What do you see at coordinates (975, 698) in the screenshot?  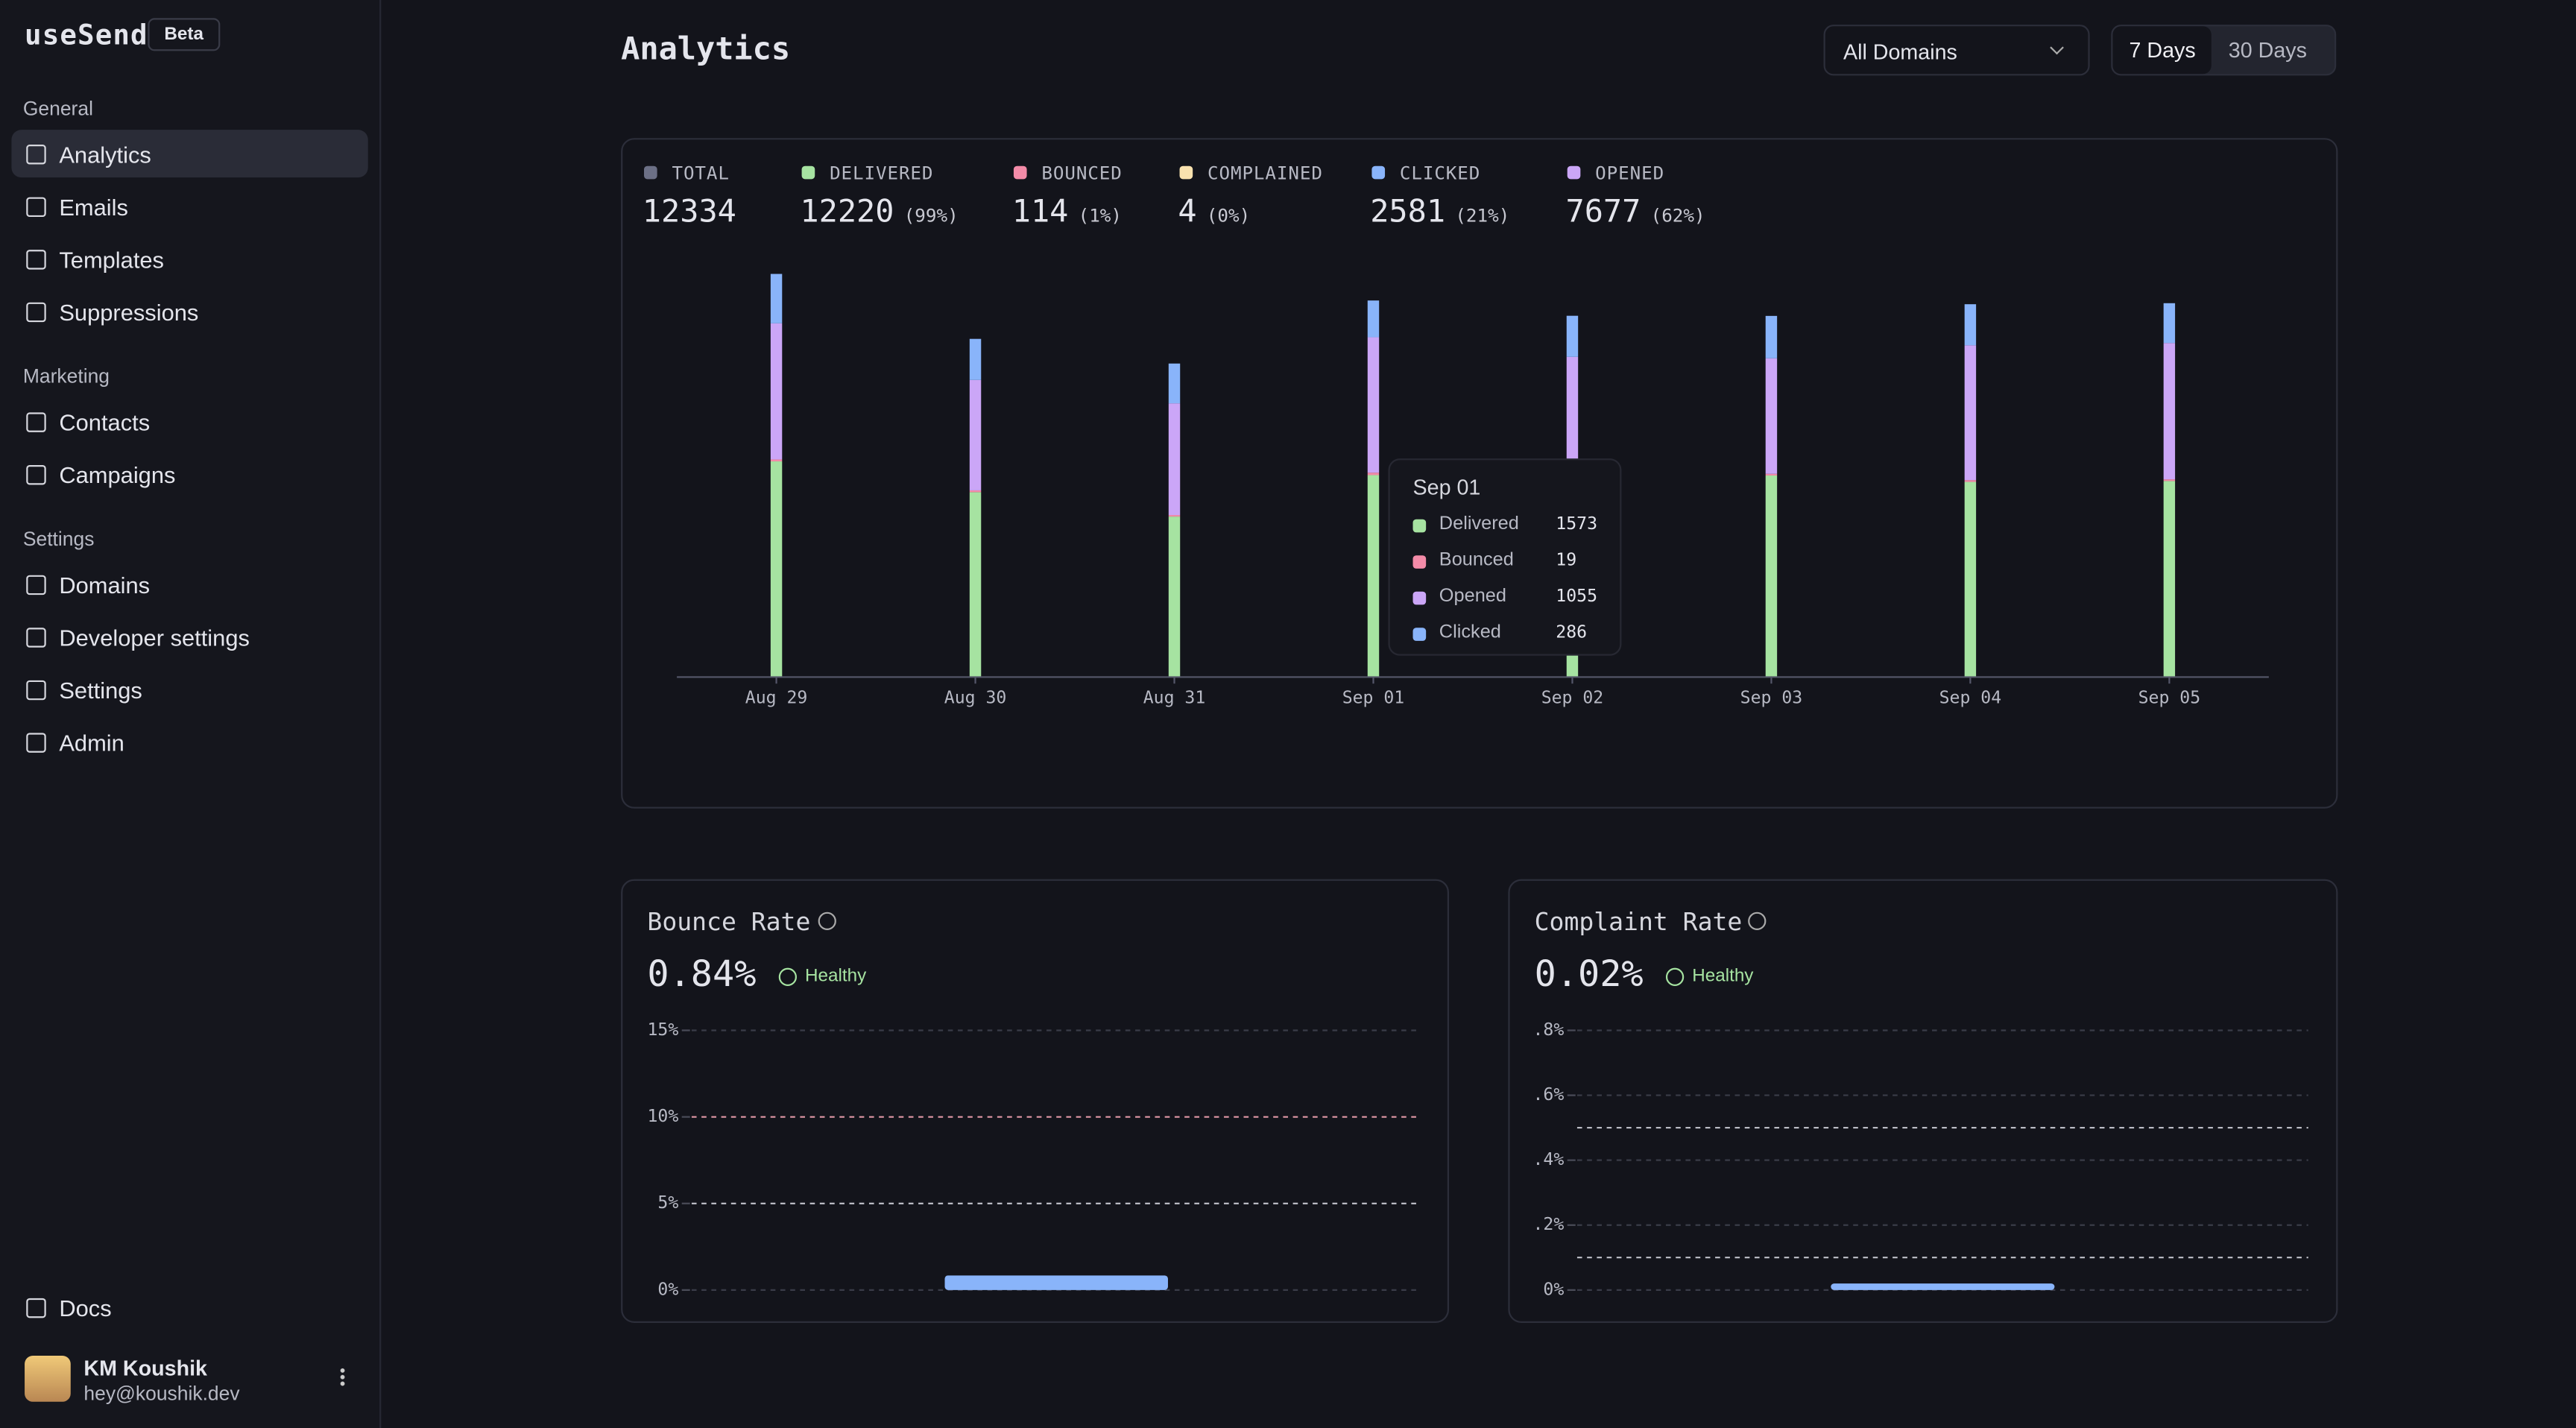 I see `x-tick-label: Aug 30` at bounding box center [975, 698].